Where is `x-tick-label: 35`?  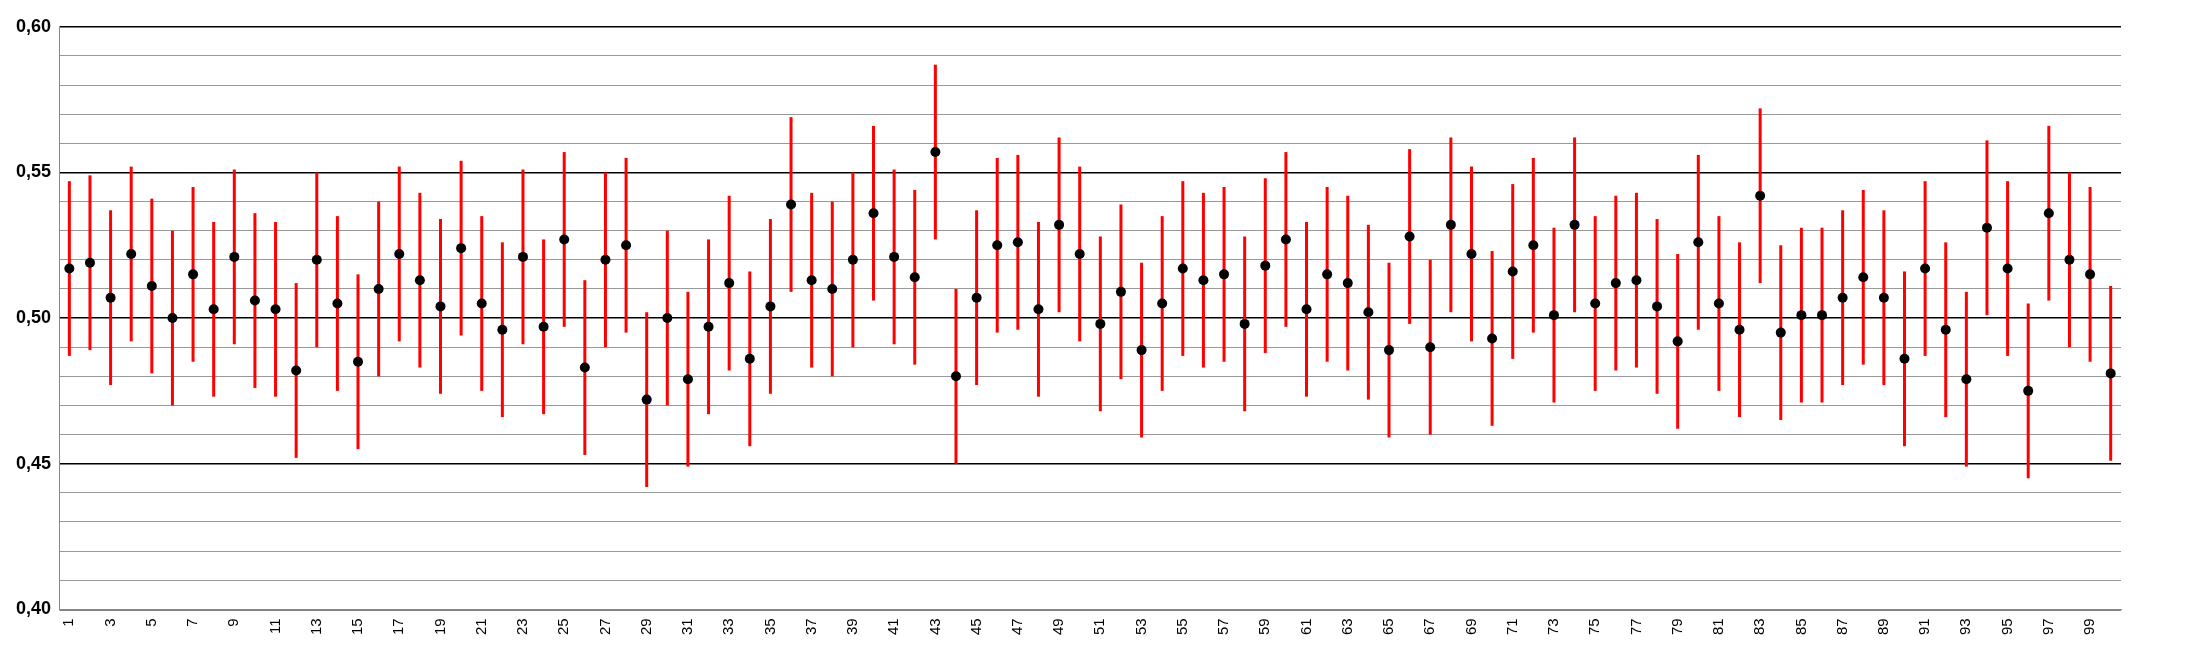 x-tick-label: 35 is located at coordinates (769, 626).